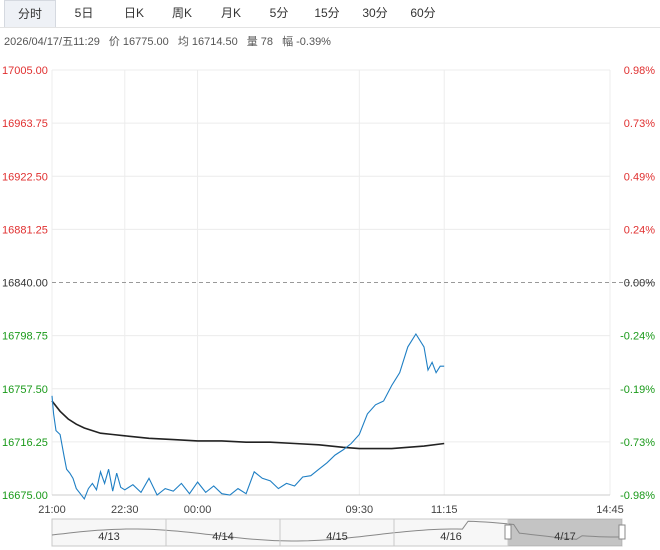 The width and height of the screenshot is (660, 550). I want to click on date-navigator: 4/13 4/14 4/15 4/16 4/17, so click(338, 532).